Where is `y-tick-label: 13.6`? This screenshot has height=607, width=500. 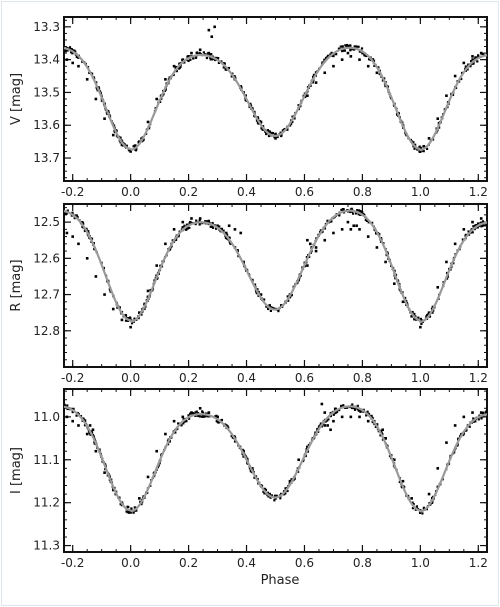
y-tick-label: 13.6 is located at coordinates (46, 125).